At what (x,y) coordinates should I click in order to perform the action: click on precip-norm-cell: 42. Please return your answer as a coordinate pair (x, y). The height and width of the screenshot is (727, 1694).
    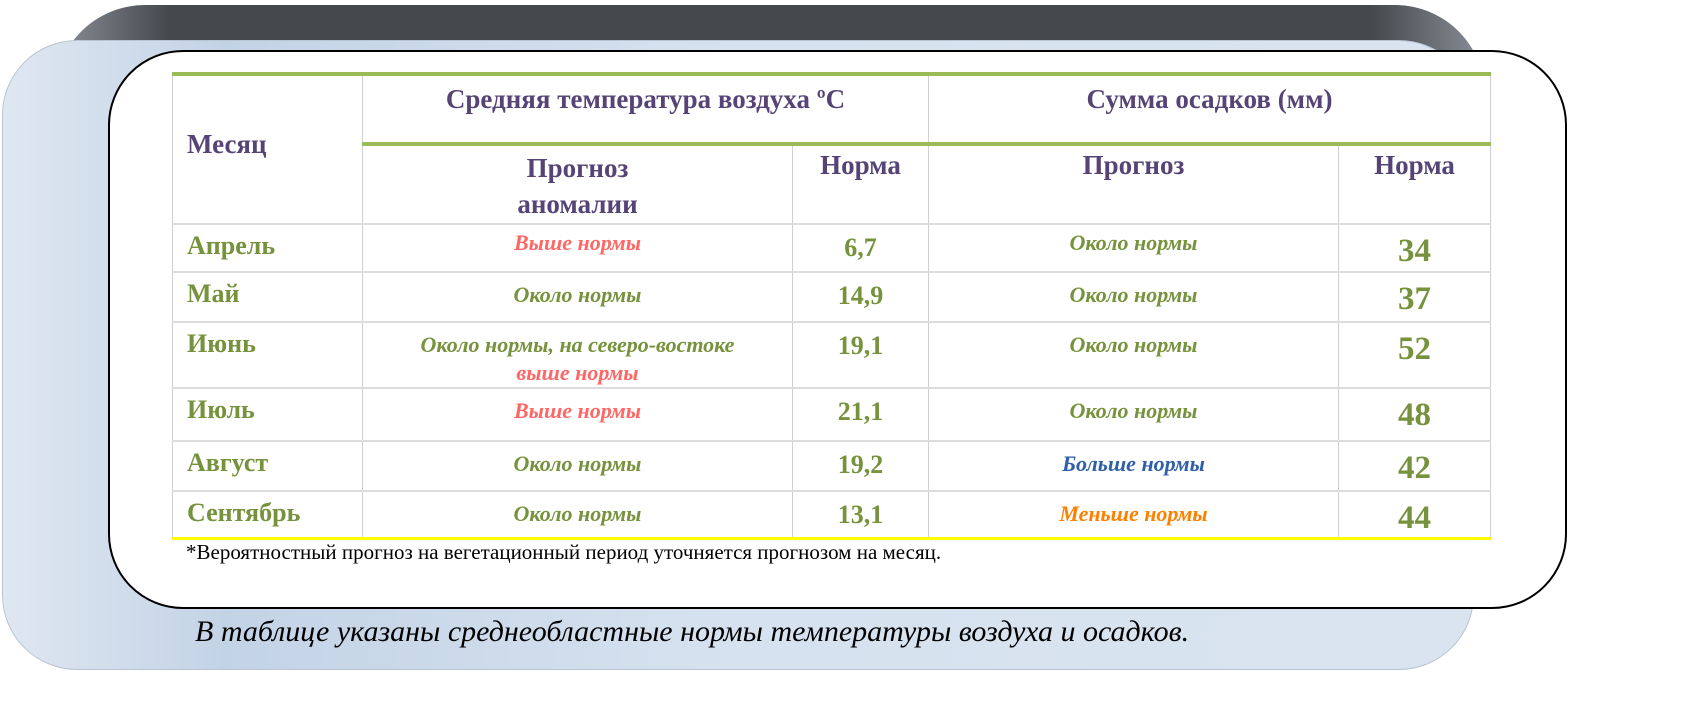
    Looking at the image, I should click on (1414, 466).